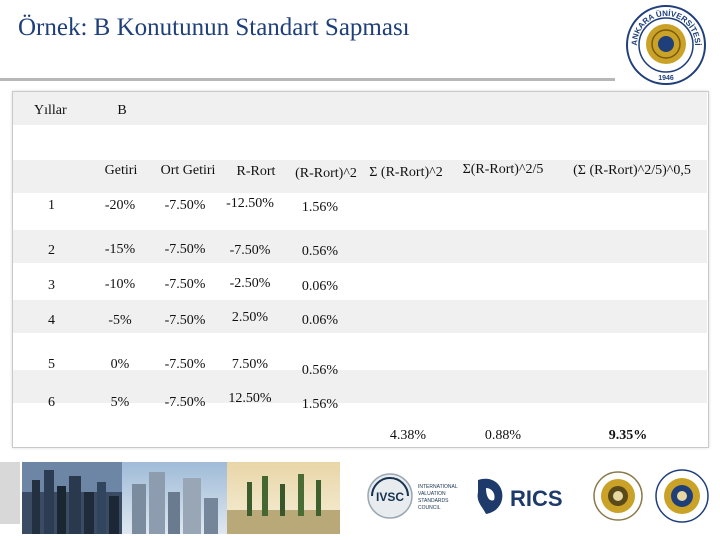 Image resolution: width=720 pixels, height=540 pixels. What do you see at coordinates (120, 284) in the screenshot?
I see `row3-getiri: -10%` at bounding box center [120, 284].